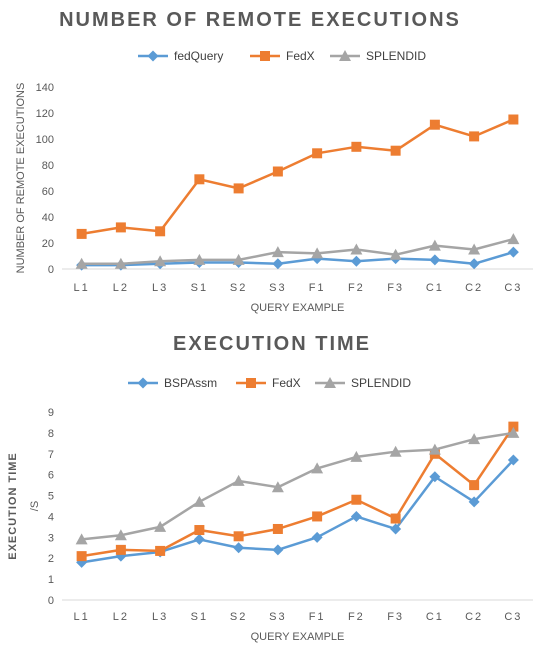 The width and height of the screenshot is (550, 654). Describe the element at coordinates (395, 288) in the screenshot. I see `x-tick-label: F3` at that location.